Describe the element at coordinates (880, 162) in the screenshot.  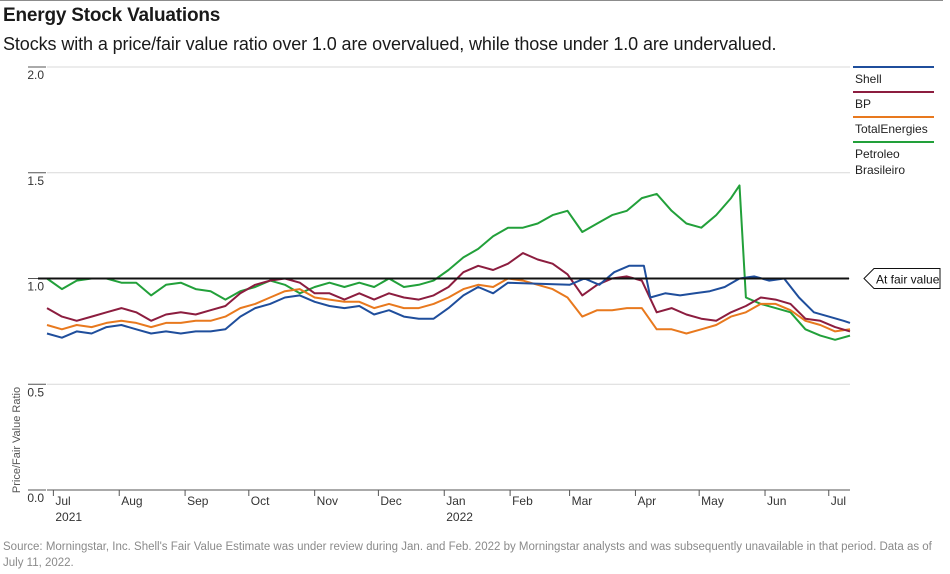
I see `legend-label: Petroleo Brasileiro` at that location.